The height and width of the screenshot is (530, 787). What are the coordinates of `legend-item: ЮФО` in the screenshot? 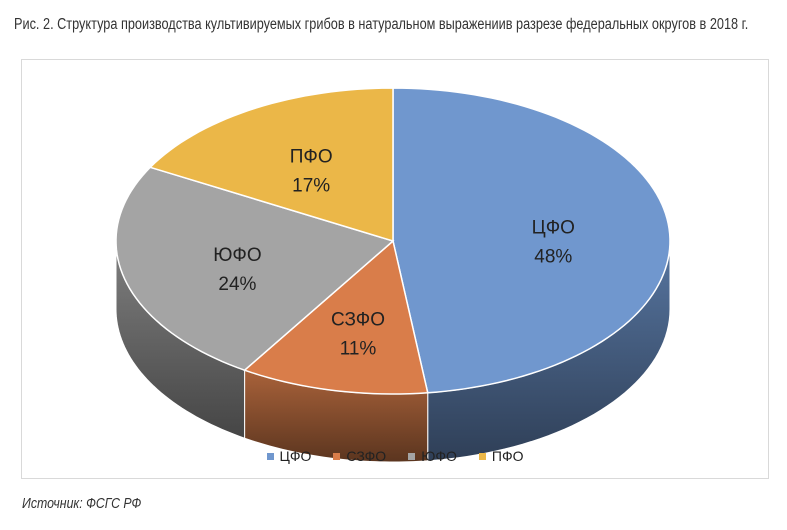 It's located at (432, 456).